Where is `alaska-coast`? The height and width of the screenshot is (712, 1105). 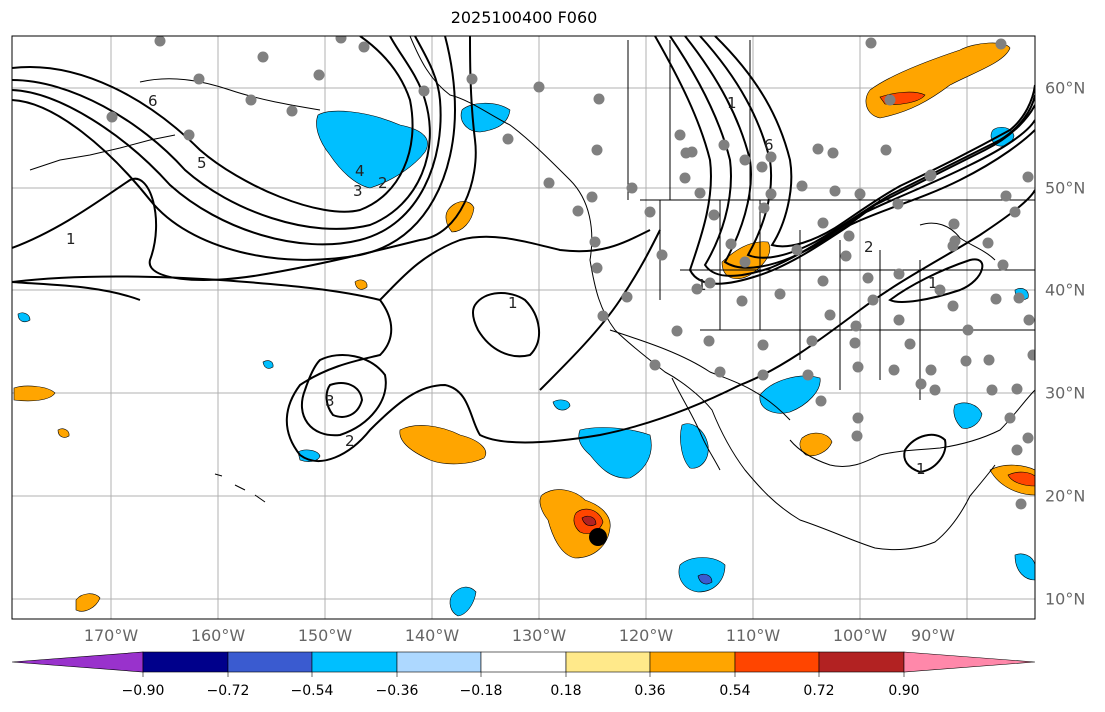
alaska-coast is located at coordinates (230, 94).